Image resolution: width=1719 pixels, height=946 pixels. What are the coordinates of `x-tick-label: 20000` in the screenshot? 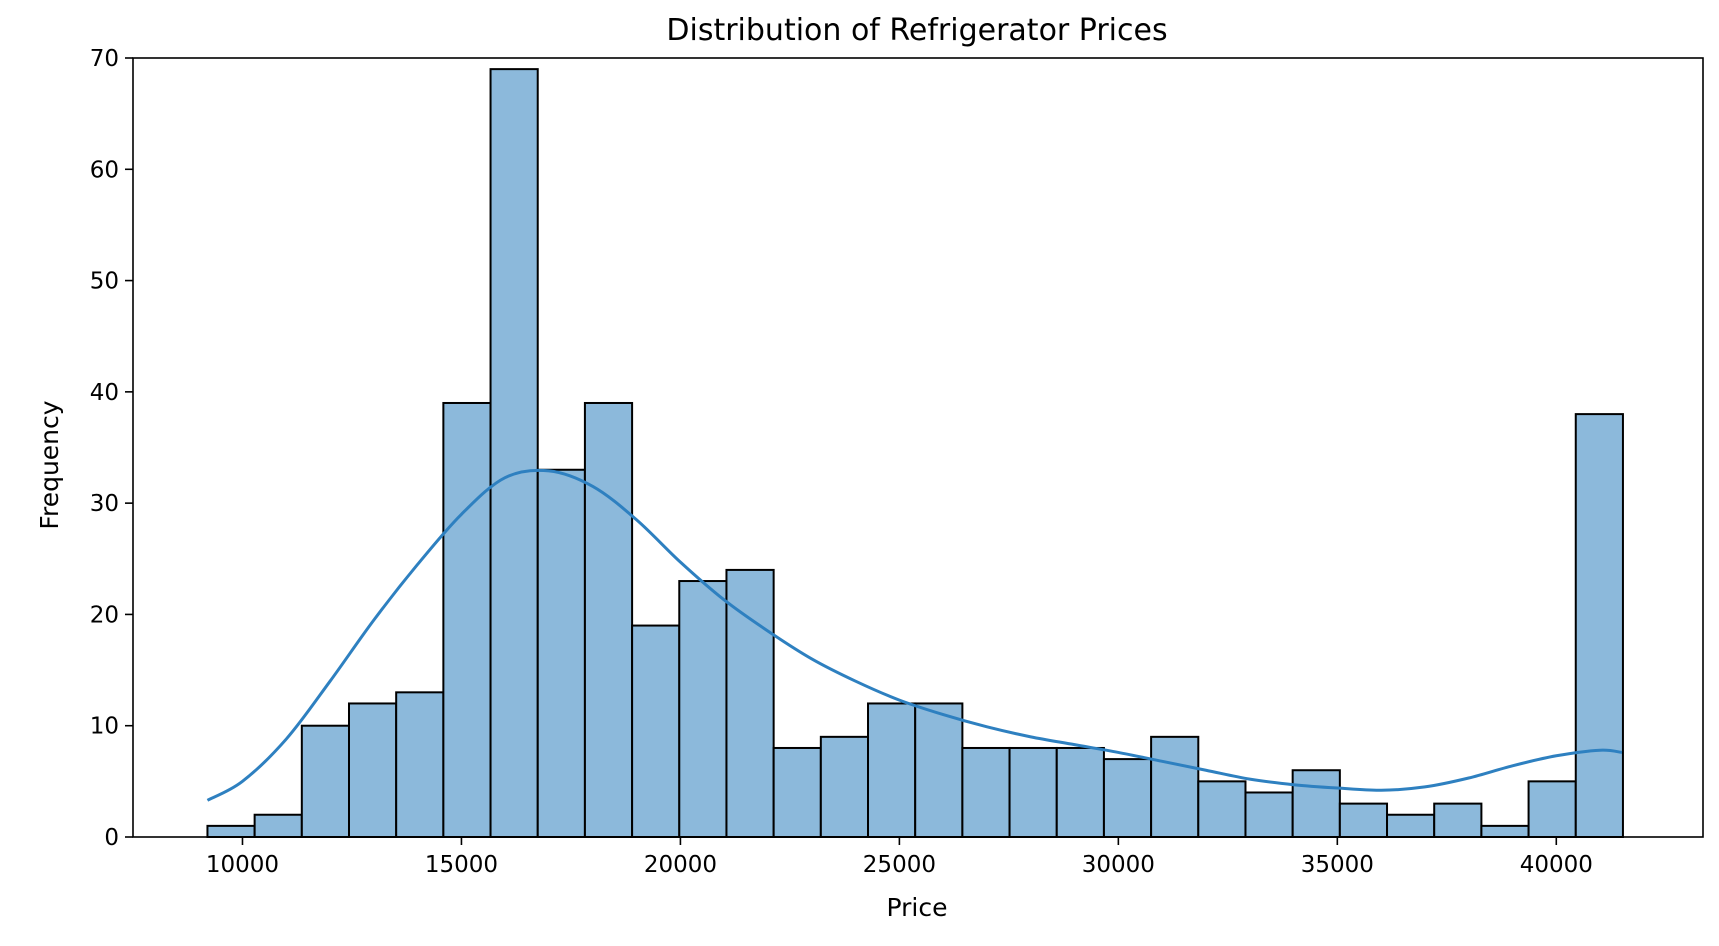 It's located at (680, 865).